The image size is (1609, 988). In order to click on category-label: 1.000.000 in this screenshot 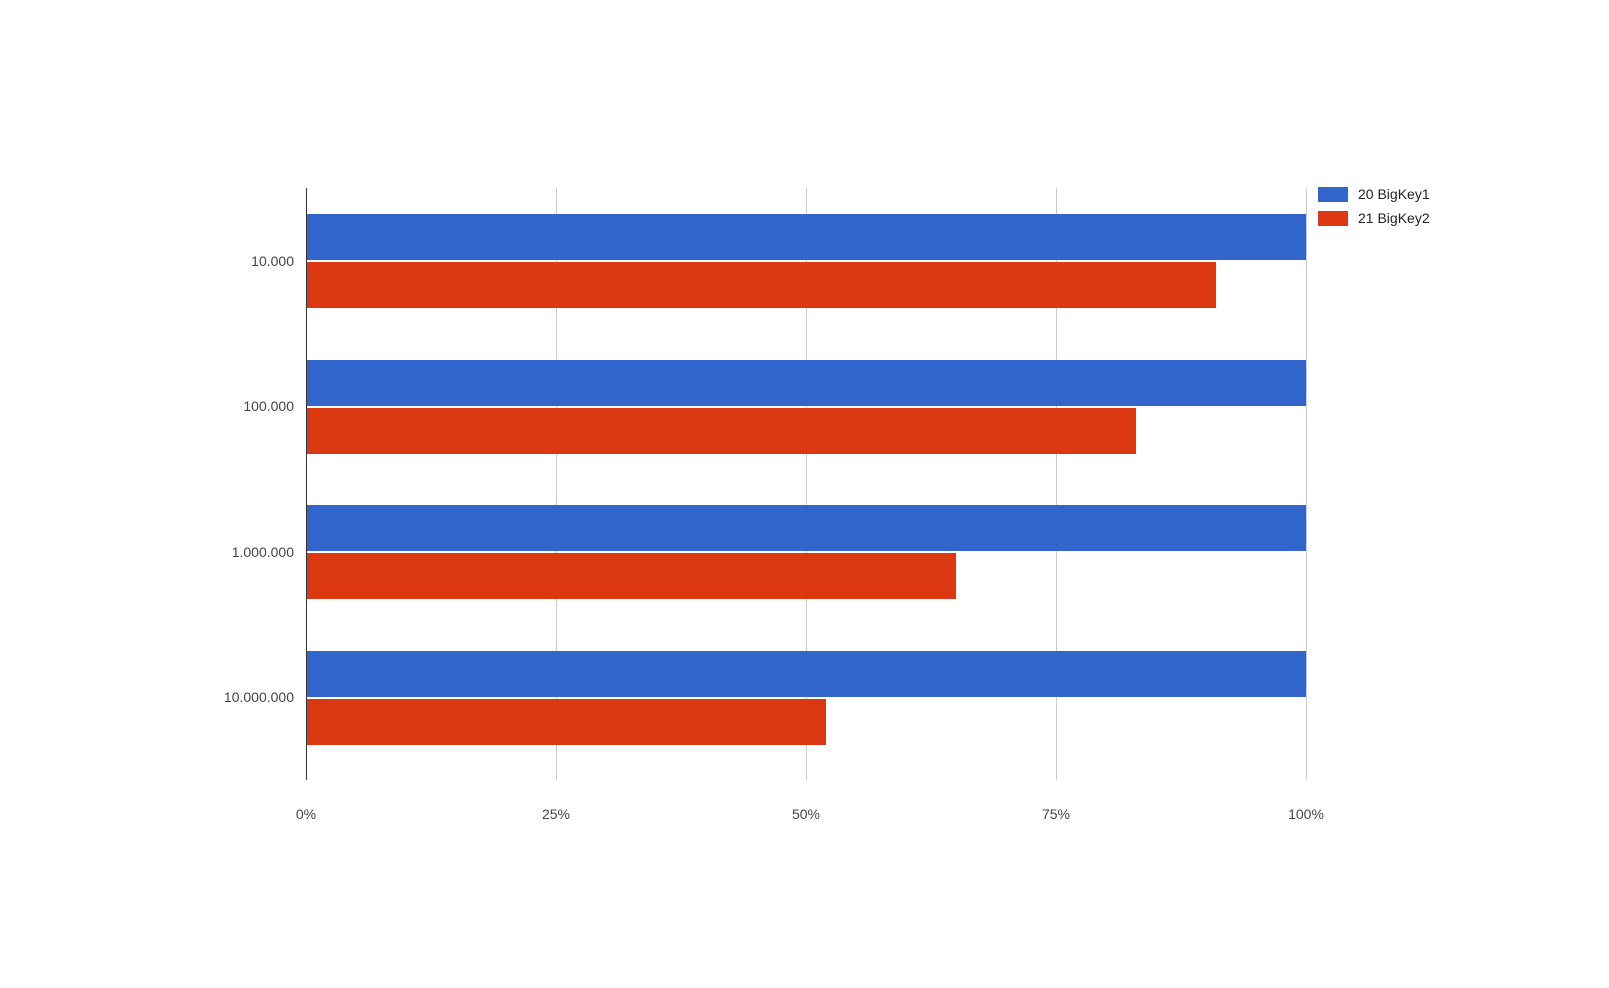, I will do `click(262, 551)`.